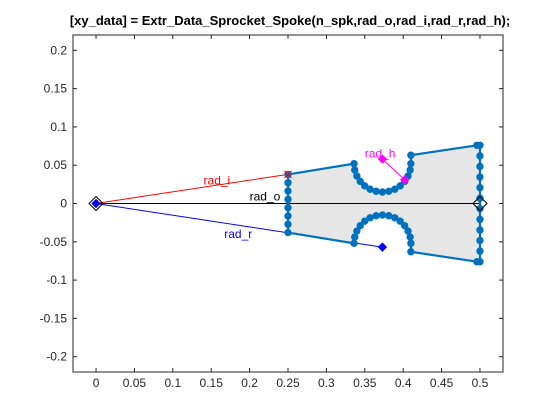 The image size is (560, 420). What do you see at coordinates (442, 383) in the screenshot?
I see `x-tick-label: 0.45` at bounding box center [442, 383].